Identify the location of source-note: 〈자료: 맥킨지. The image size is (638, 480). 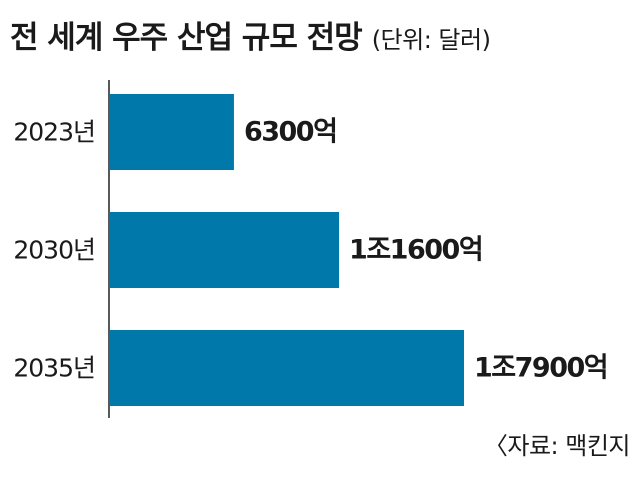
(557, 446).